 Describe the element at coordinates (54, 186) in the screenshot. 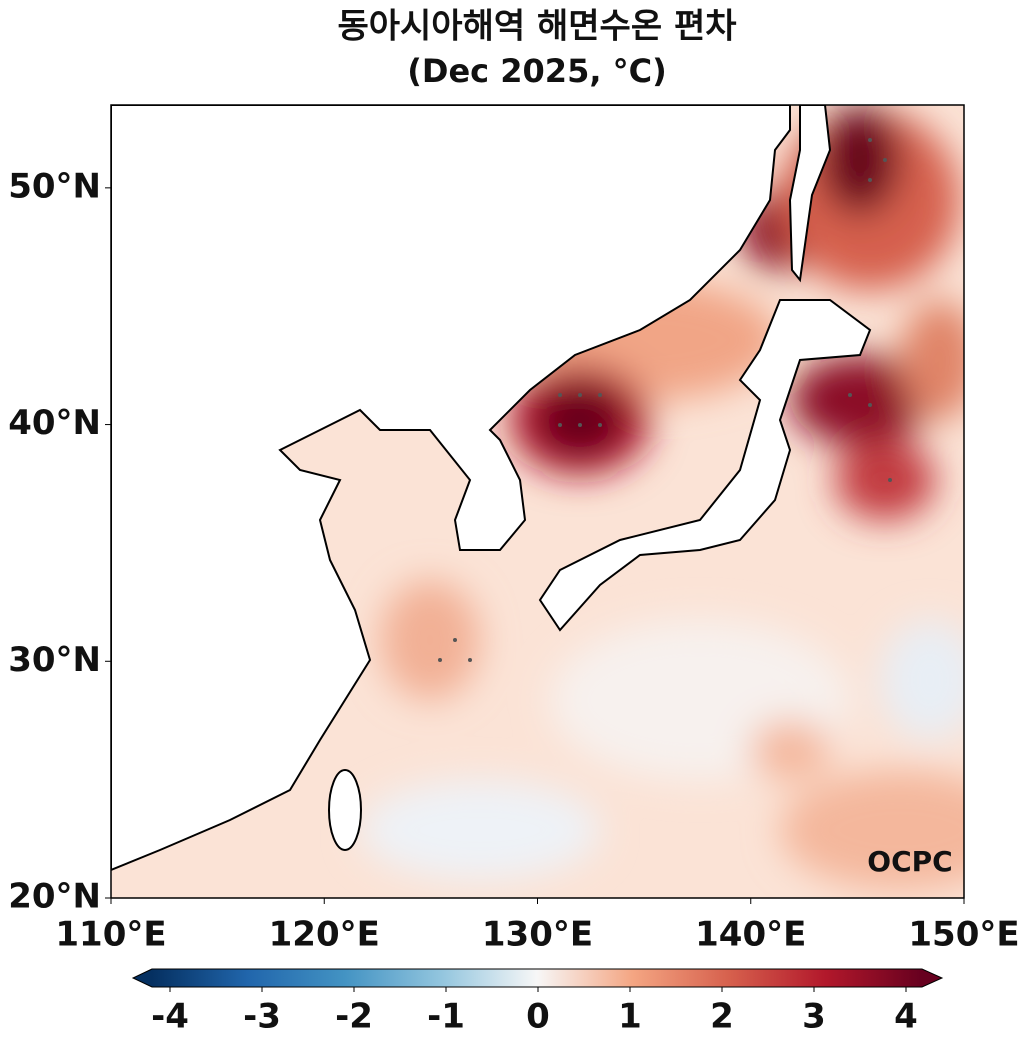

I see `y-tick-label: 50°N` at that location.